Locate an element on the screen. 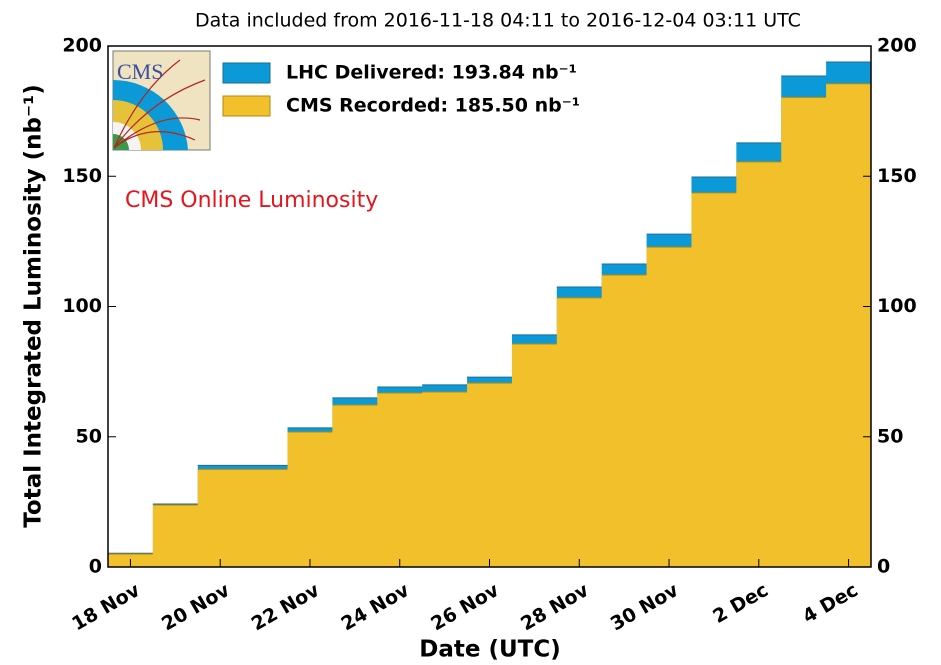 The image size is (941, 665). x-tick-label: 18 Nov is located at coordinates (106, 607).